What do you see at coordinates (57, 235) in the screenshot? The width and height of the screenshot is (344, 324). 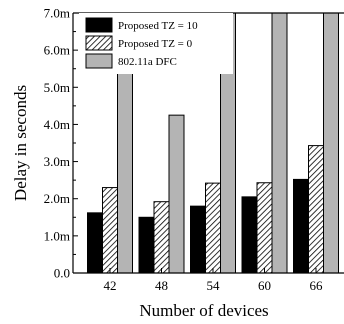 I see `y-tick-label: 1.0m` at bounding box center [57, 235].